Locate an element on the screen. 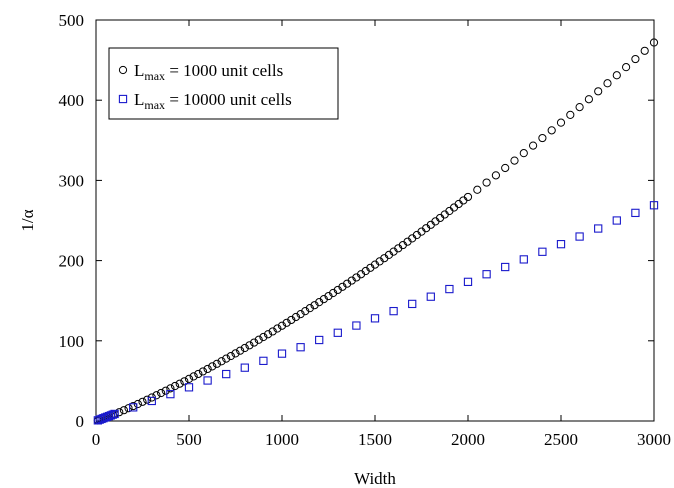  legend-label: Lmax = 10000 unit cells is located at coordinates (213, 101).